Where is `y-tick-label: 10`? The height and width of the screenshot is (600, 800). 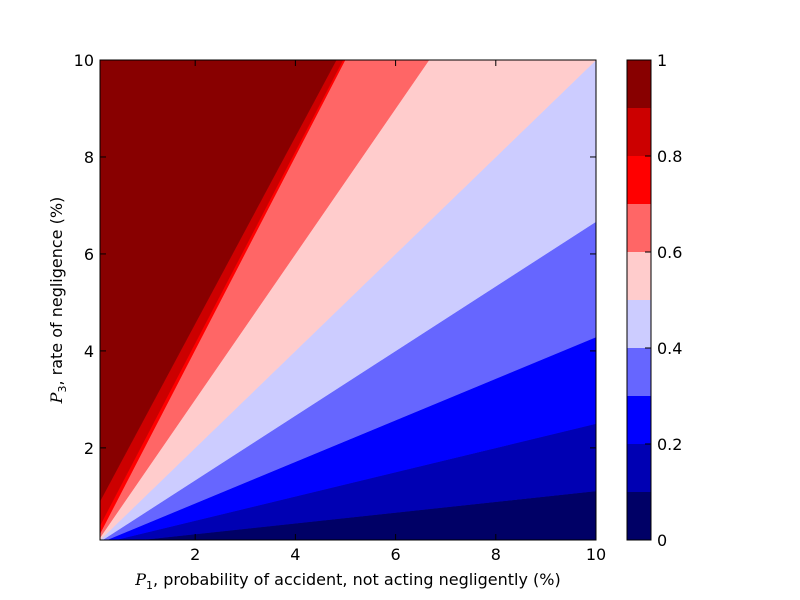
y-tick-label: 10 is located at coordinates (84, 60).